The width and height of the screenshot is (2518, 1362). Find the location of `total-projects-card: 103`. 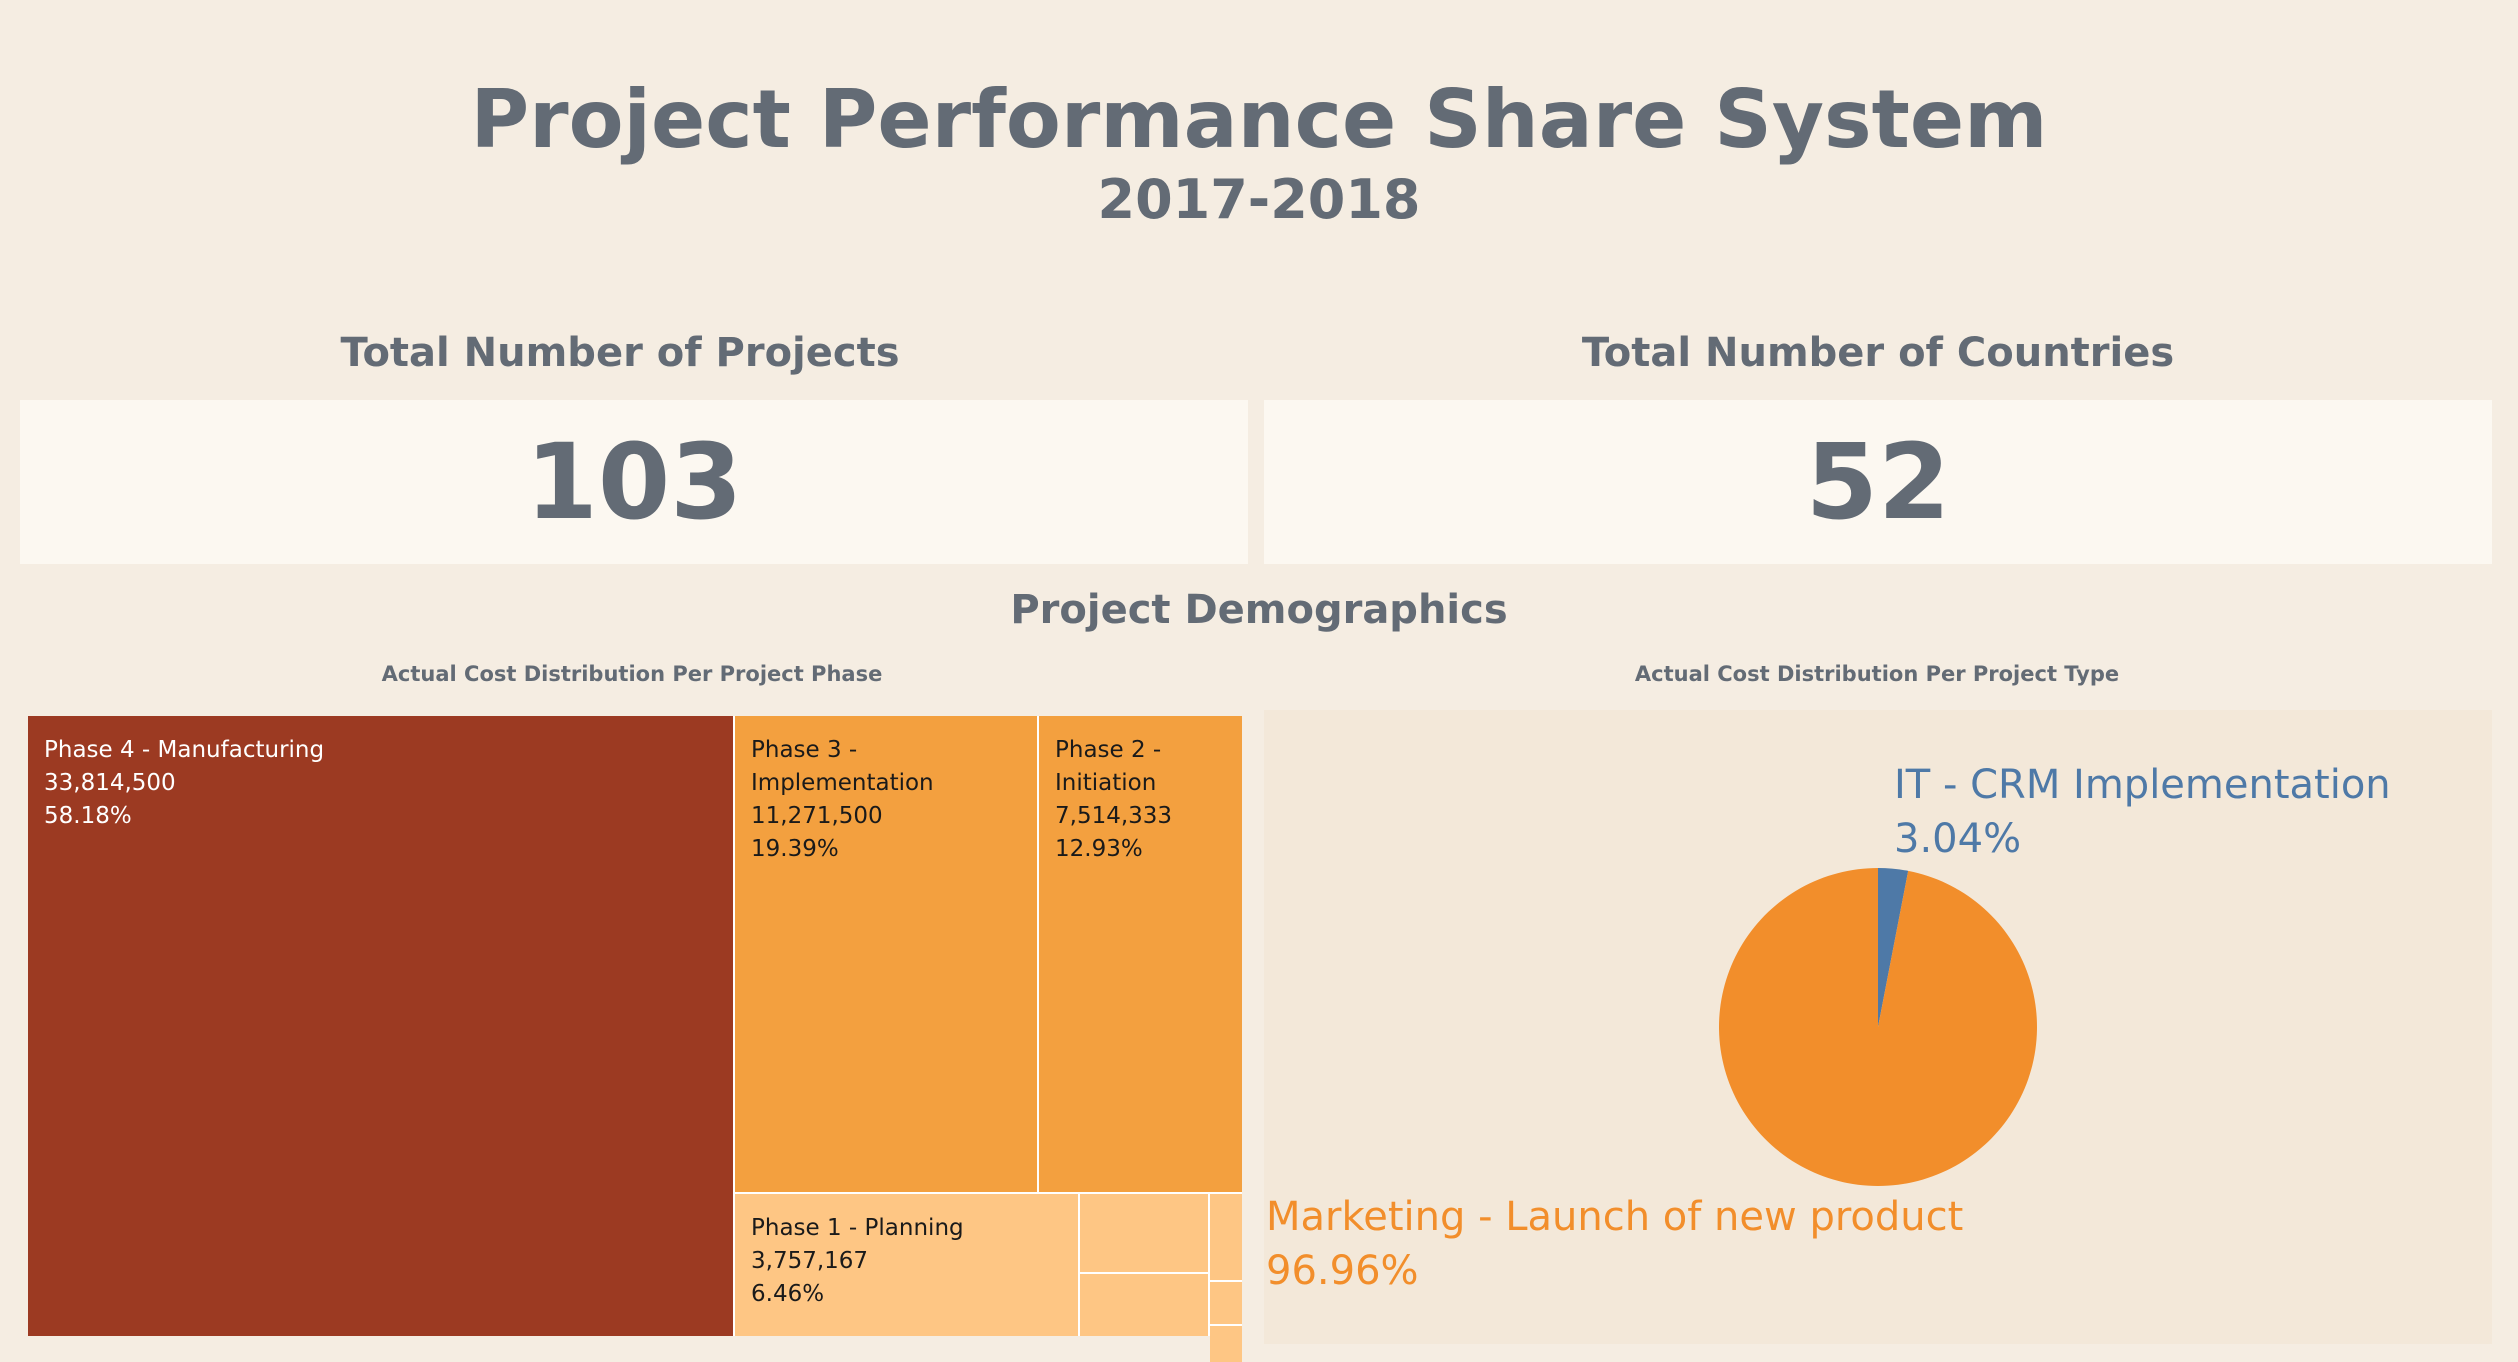

total-projects-card: 103 is located at coordinates (634, 482).